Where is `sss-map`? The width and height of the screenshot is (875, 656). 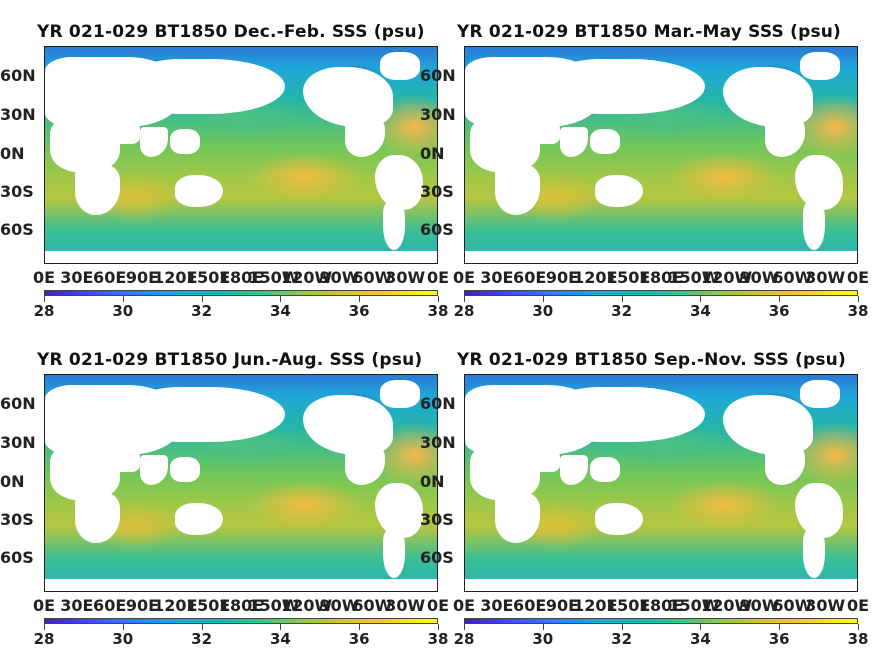
sss-map is located at coordinates (661, 155).